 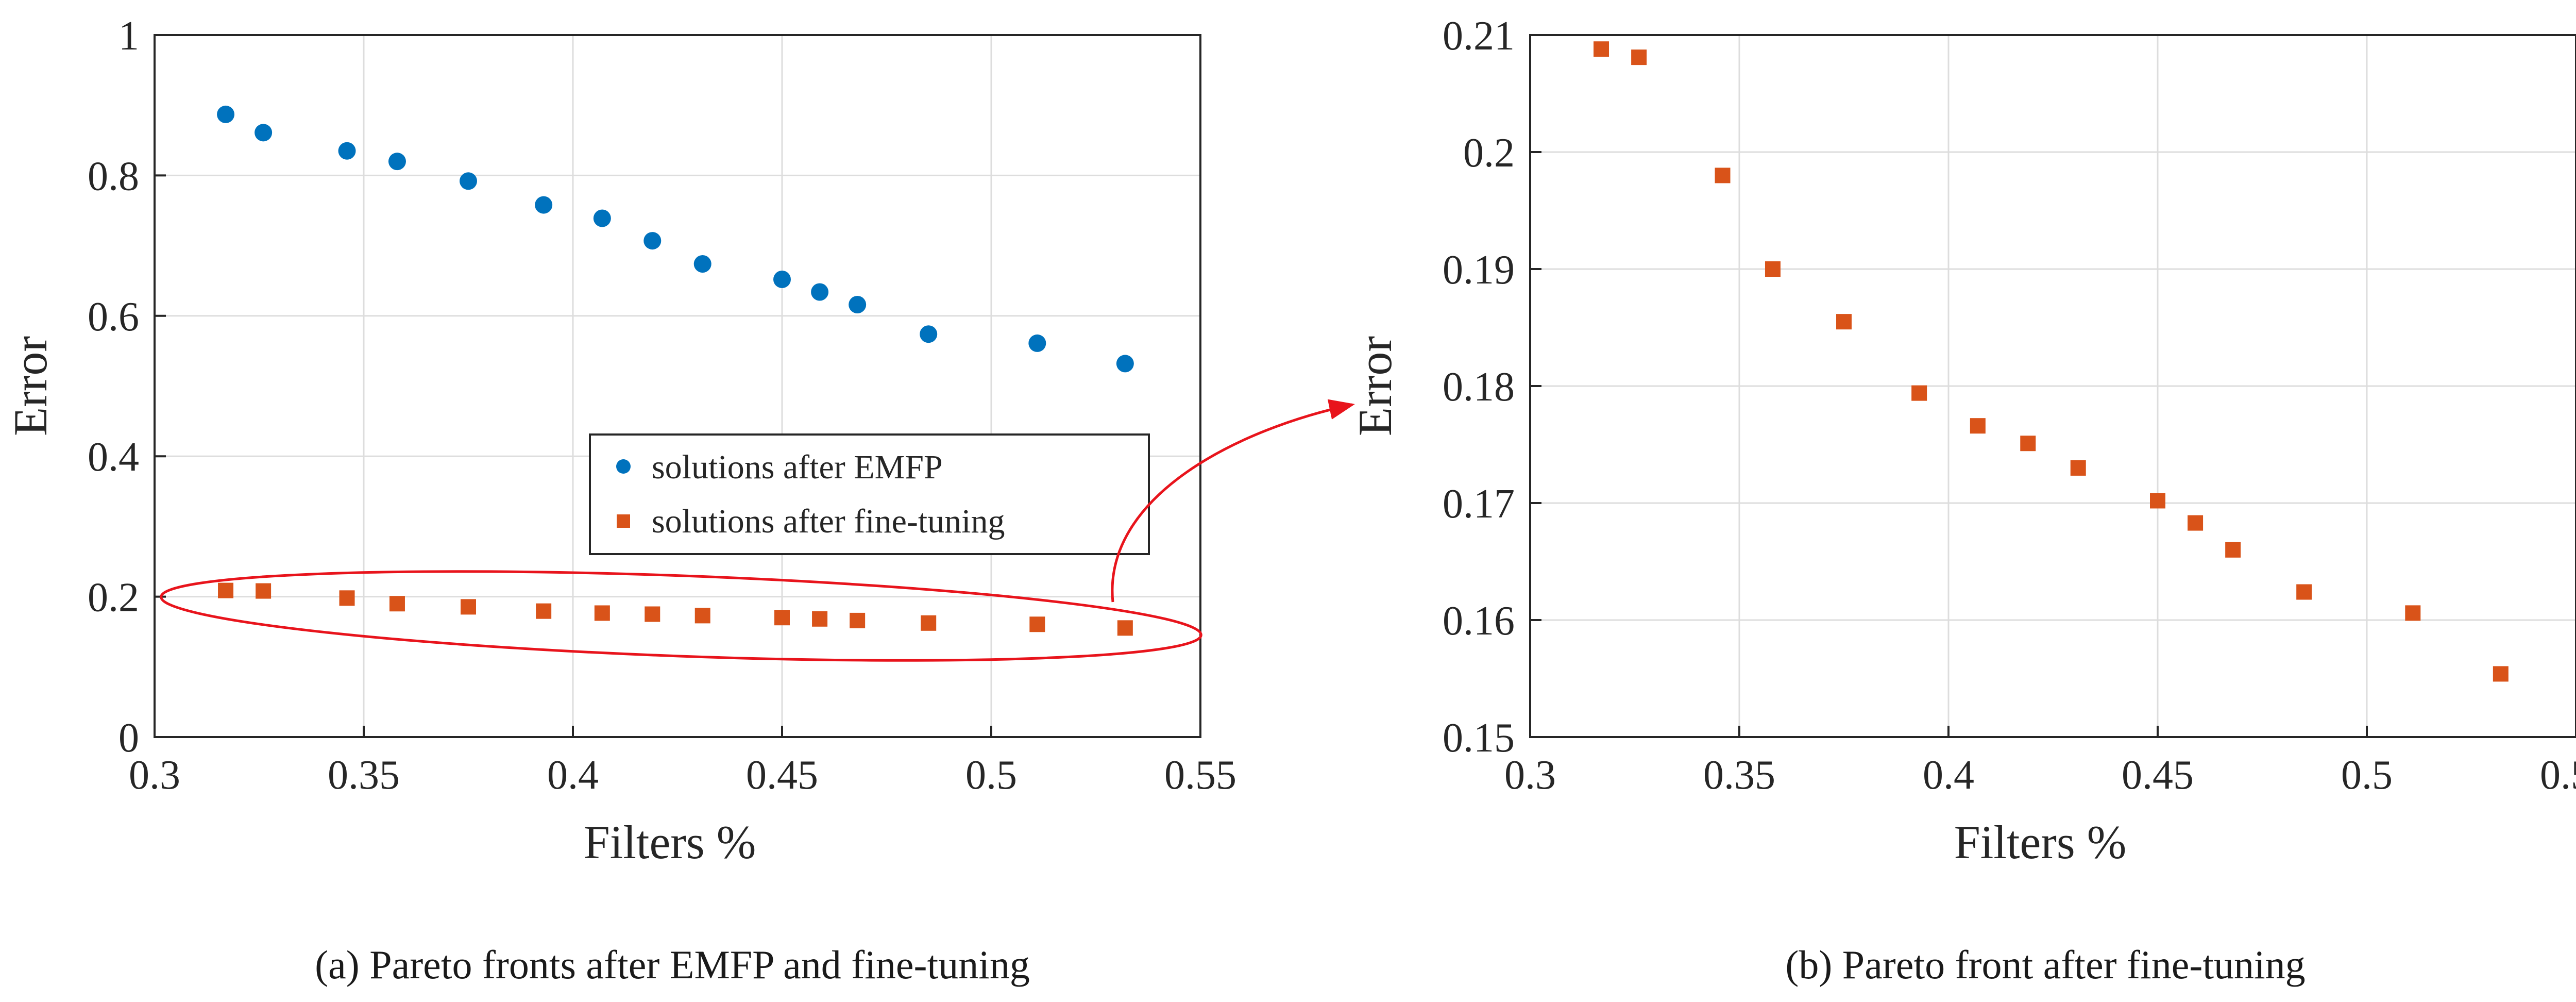 What do you see at coordinates (828, 521) in the screenshot?
I see `legend-finetune-label: solutions after fine-tuning` at bounding box center [828, 521].